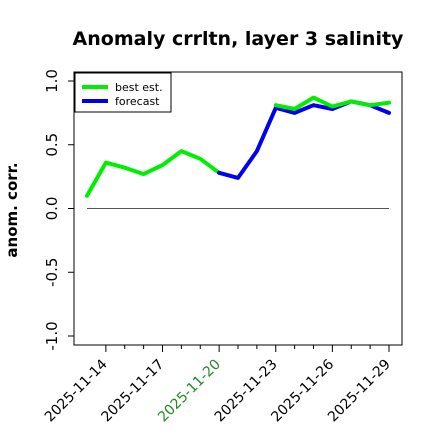 The height and width of the screenshot is (440, 440). Describe the element at coordinates (52, 209) in the screenshot. I see `y-tick-label: 0.0` at that location.